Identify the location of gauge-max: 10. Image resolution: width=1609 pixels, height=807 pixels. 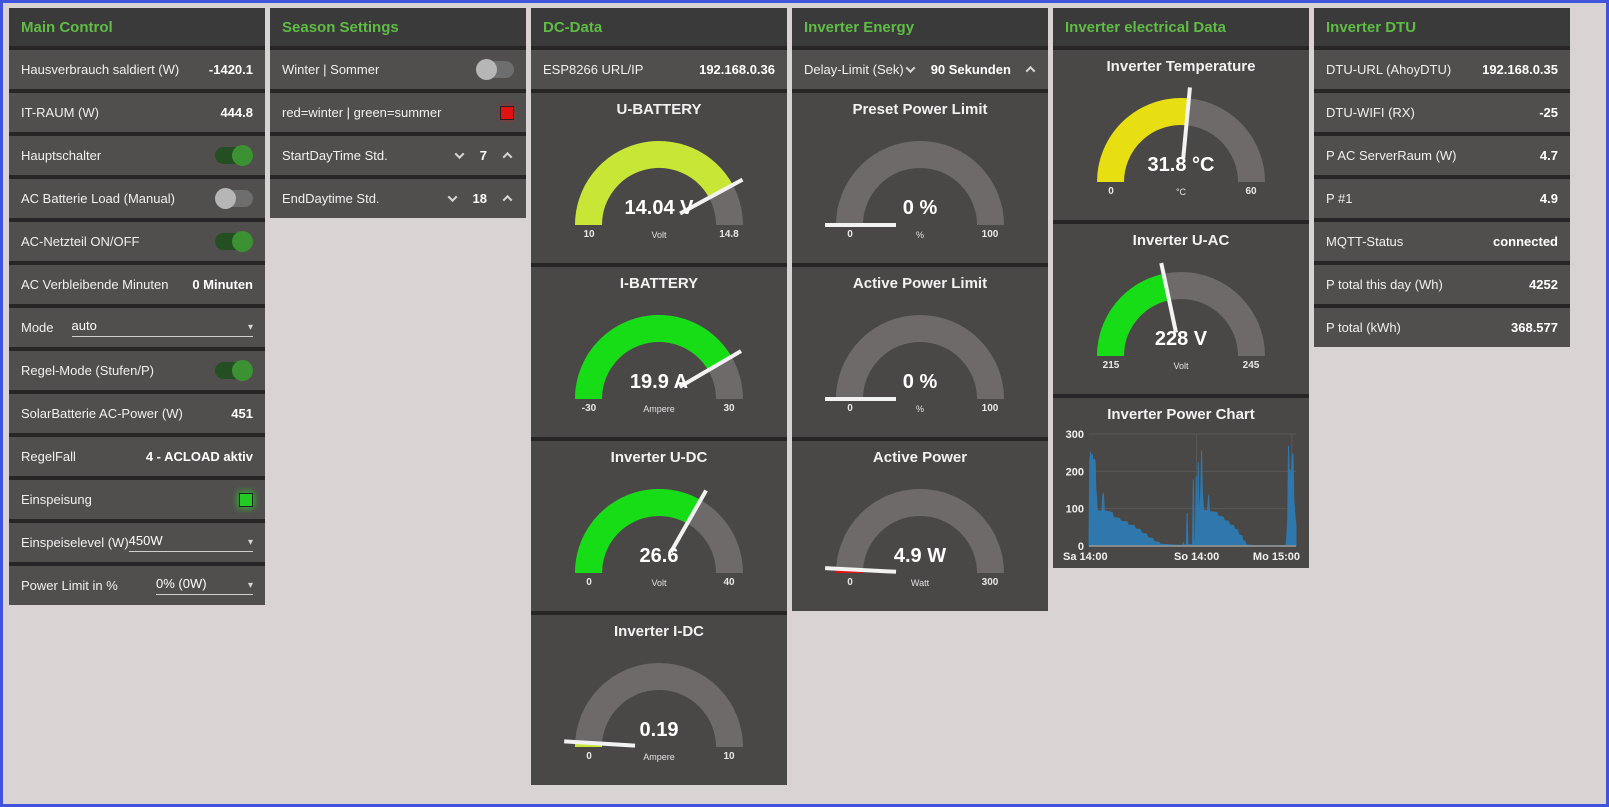
(729, 756).